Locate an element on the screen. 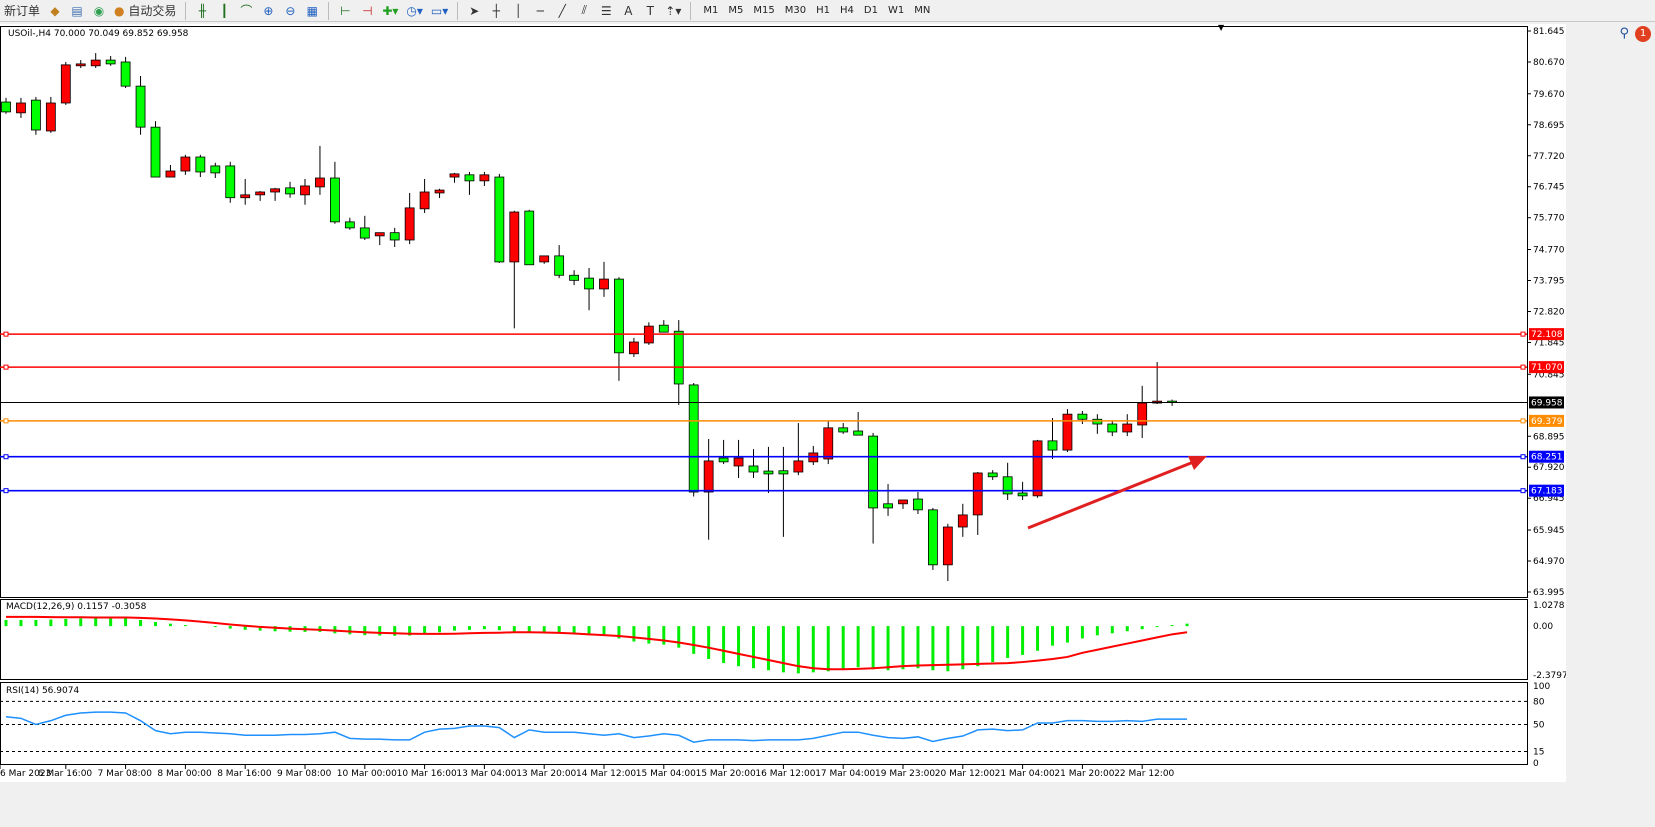 This screenshot has width=1655, height=827. equidistant-channel-icon: ⫽ is located at coordinates (584, 10).